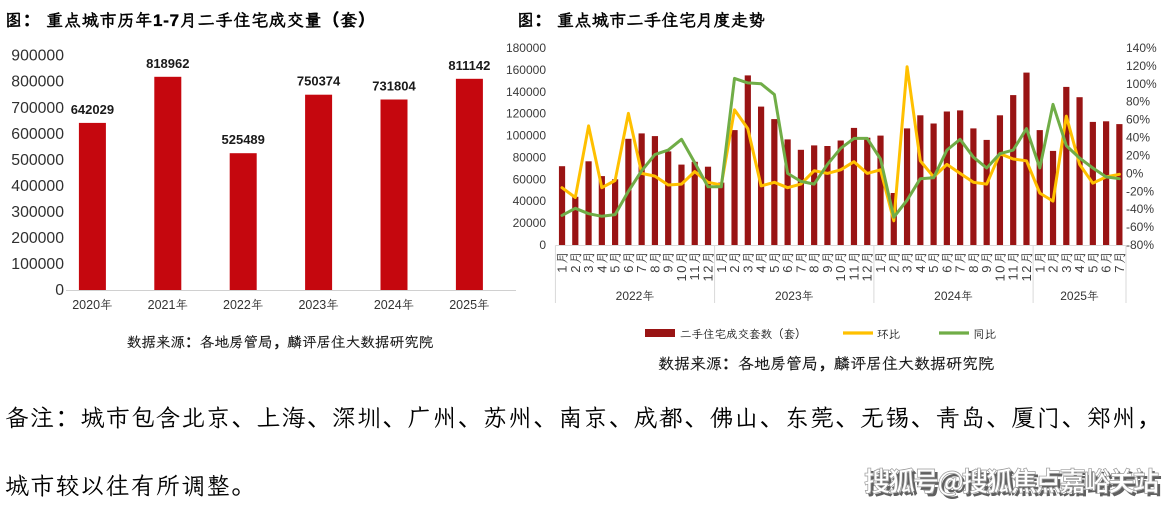 The width and height of the screenshot is (1171, 508). Describe the element at coordinates (1138, 138) in the screenshot. I see `svg-text: 40%` at that location.